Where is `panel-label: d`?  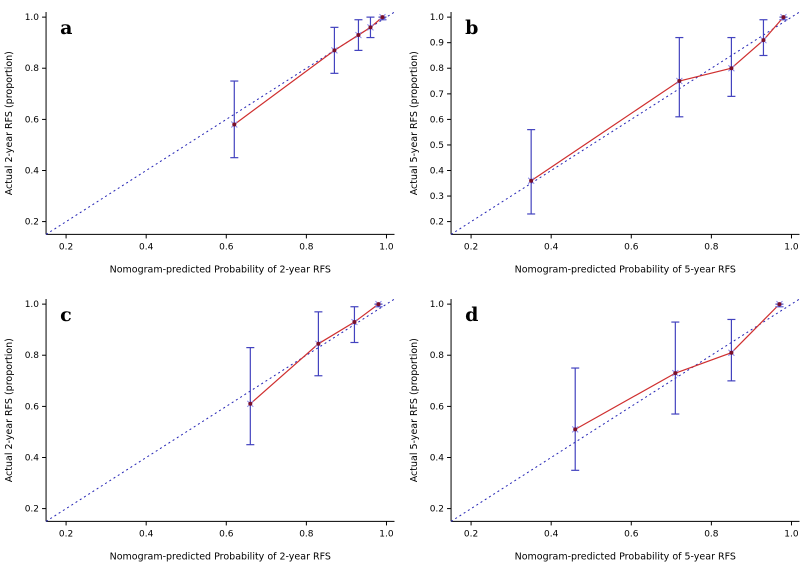 panel-label: d is located at coordinates (471, 315).